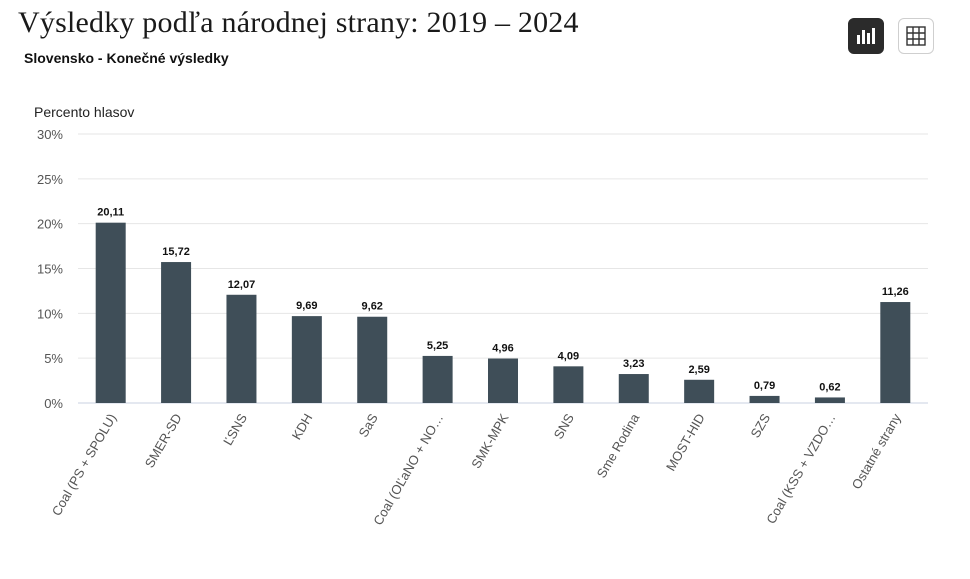 The image size is (970, 579). Describe the element at coordinates (437, 346) in the screenshot. I see `value-label: 5,25` at that location.